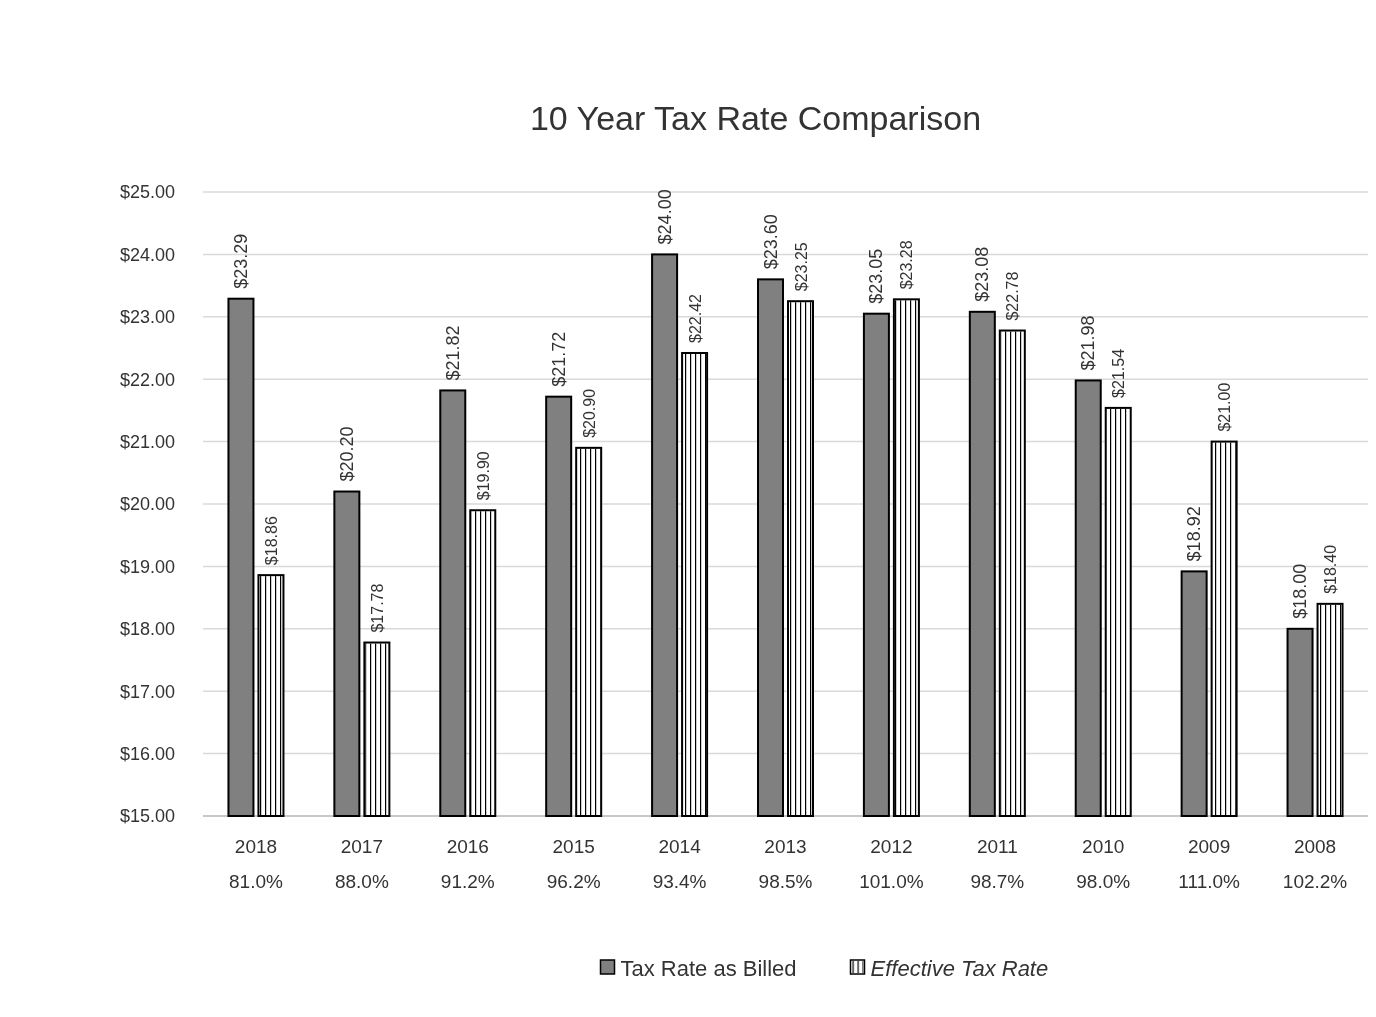 The height and width of the screenshot is (1017, 1376). What do you see at coordinates (1225, 407) in the screenshot?
I see `data-label: $21.00` at bounding box center [1225, 407].